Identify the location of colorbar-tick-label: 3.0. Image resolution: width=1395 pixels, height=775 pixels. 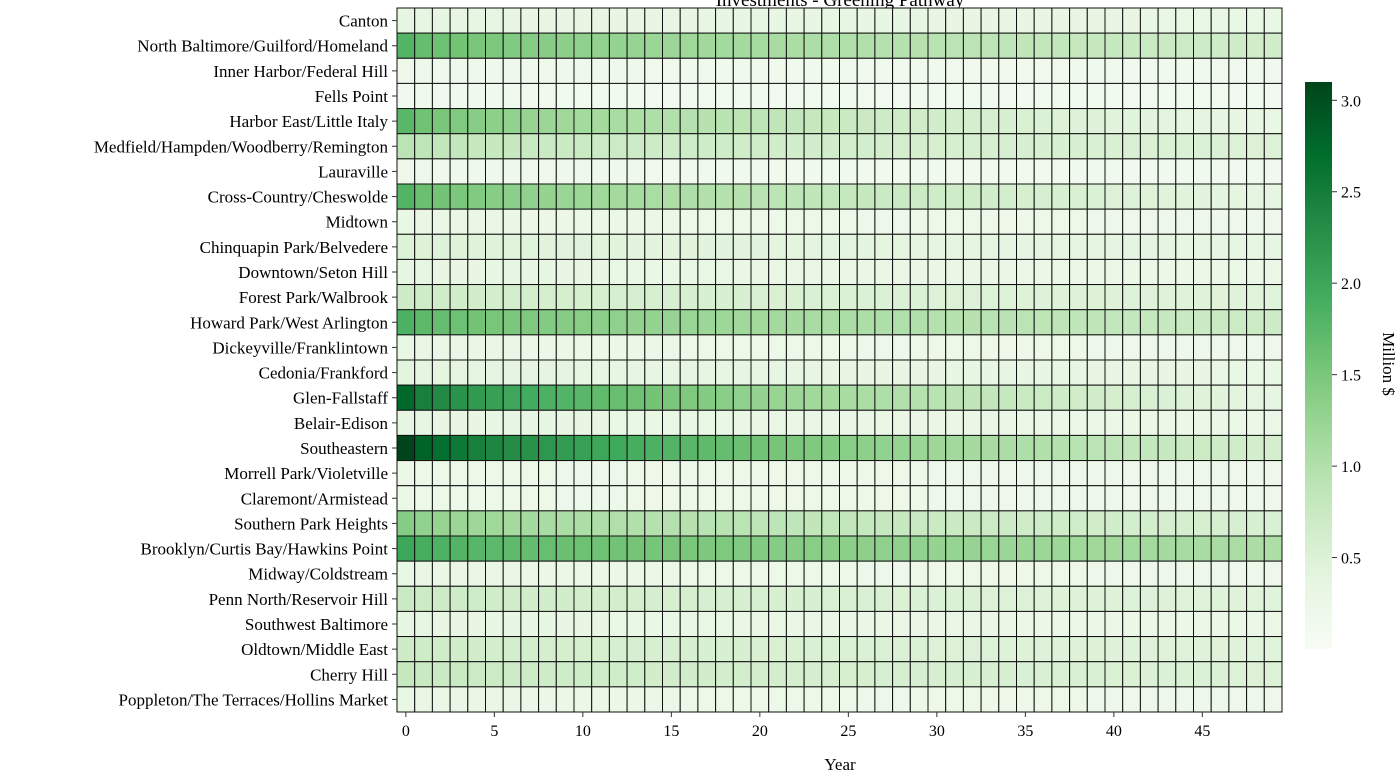
(1351, 101).